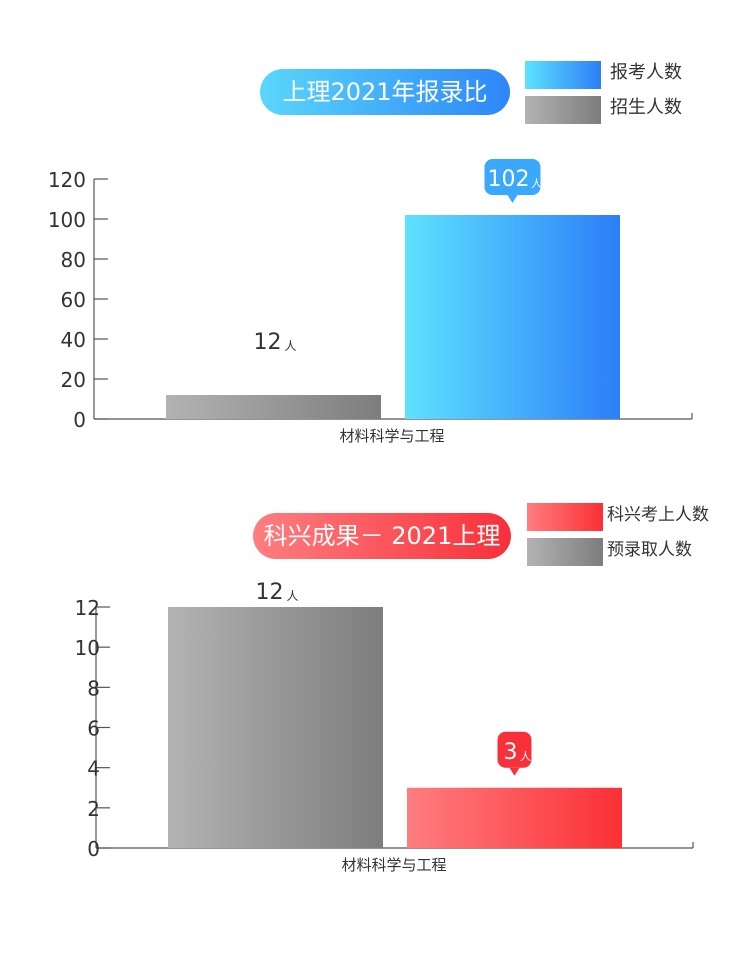 This screenshot has height=960, width=750. I want to click on y-tick-label: 20, so click(73, 380).